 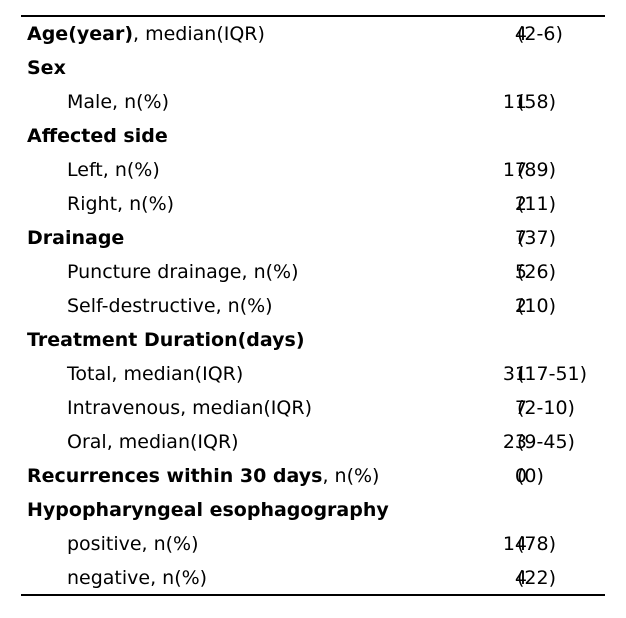 I want to click on row-percent: (2-10), so click(x=546, y=408).